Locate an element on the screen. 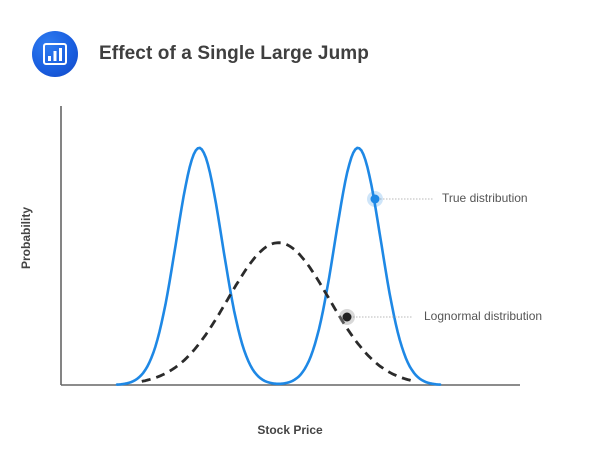  lognormal-distribution-label: Lognormal distribution is located at coordinates (483, 316).